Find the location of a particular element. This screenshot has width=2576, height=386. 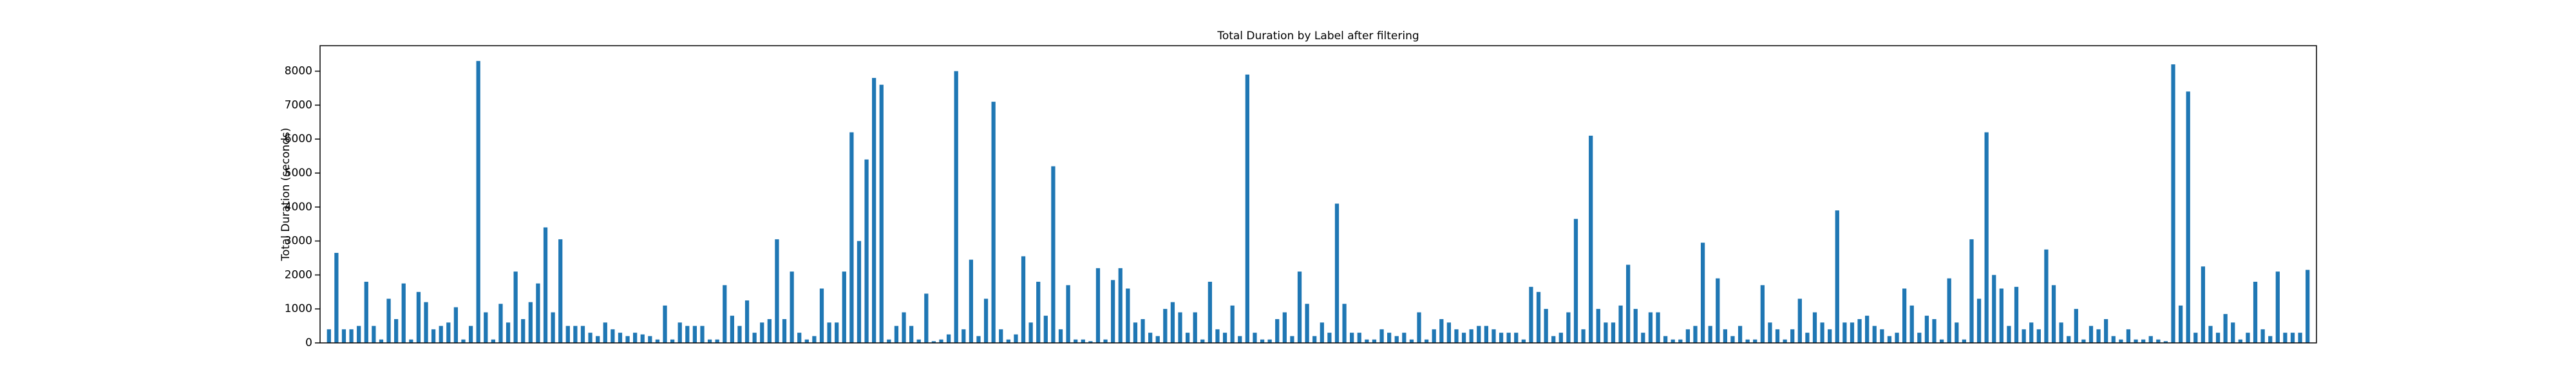

y-tick-label: 2000 is located at coordinates (298, 274).